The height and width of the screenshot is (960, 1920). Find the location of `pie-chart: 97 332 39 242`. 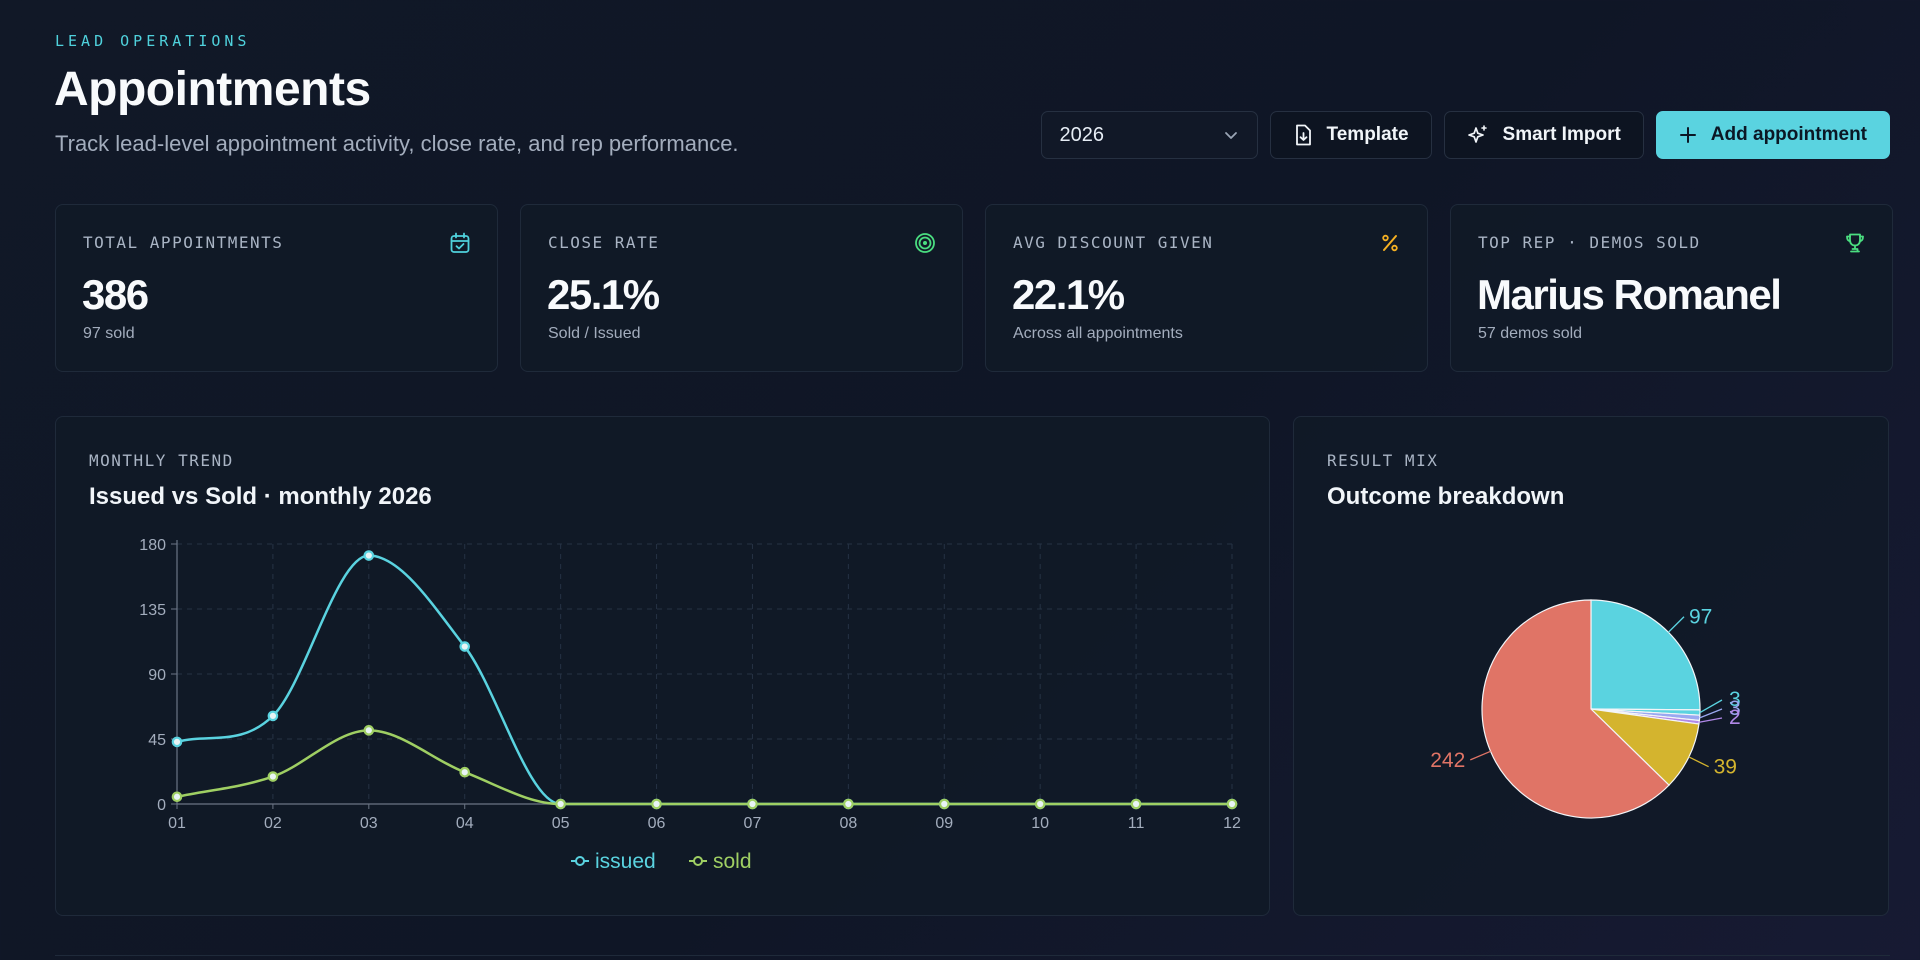

pie-chart: 97 332 39 242 is located at coordinates (1585, 709).